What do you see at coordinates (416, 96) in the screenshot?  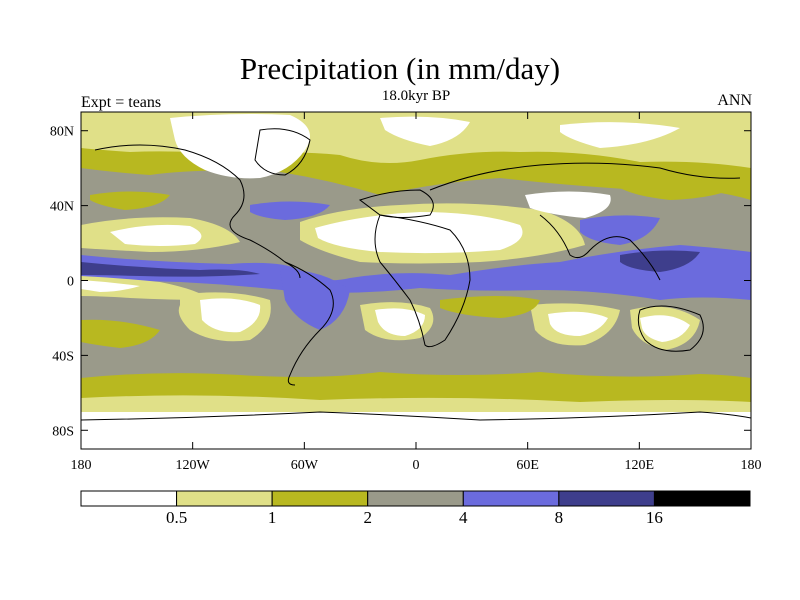 I see `map-subtitle: 18.0kyr BP` at bounding box center [416, 96].